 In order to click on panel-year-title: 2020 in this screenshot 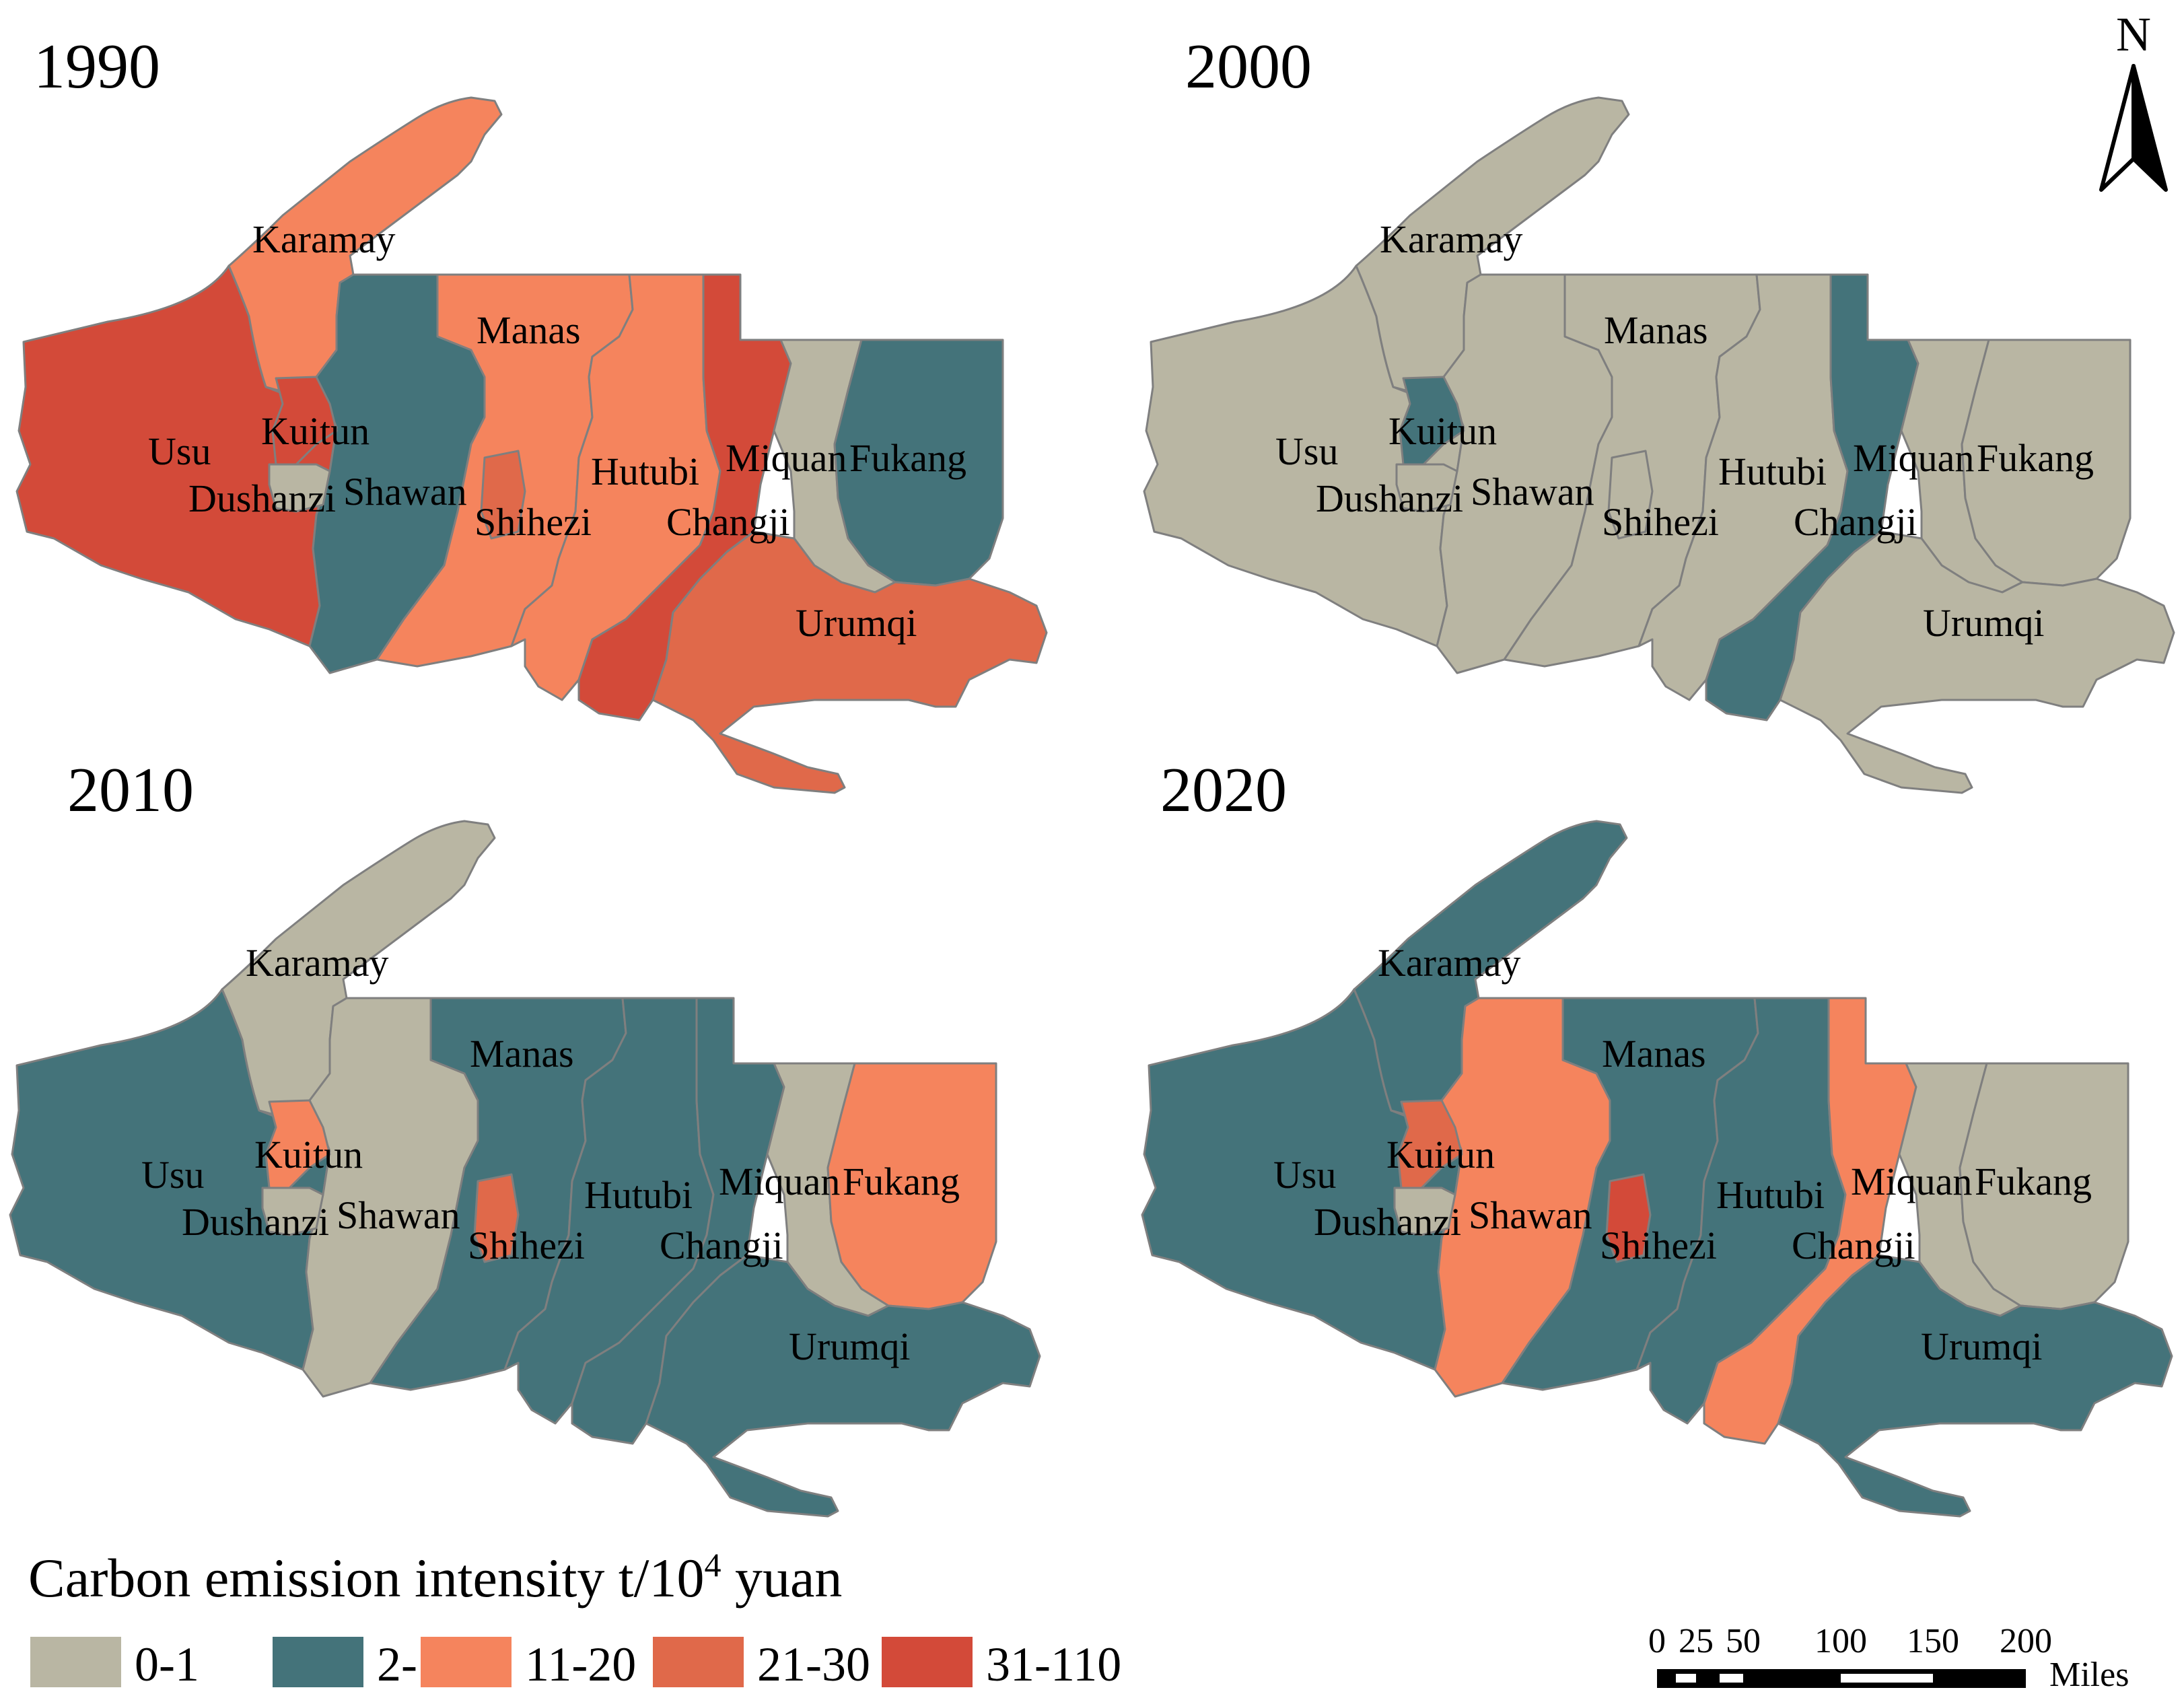, I will do `click(1223, 790)`.